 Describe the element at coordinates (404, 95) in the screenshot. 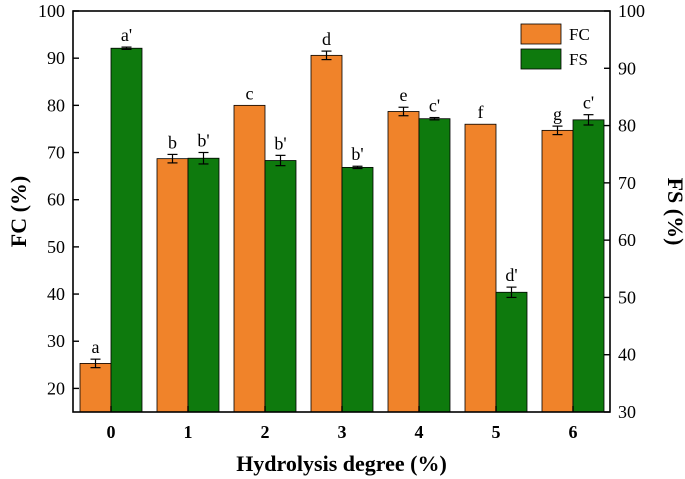

I see `significance-label-fc-4: e` at that location.